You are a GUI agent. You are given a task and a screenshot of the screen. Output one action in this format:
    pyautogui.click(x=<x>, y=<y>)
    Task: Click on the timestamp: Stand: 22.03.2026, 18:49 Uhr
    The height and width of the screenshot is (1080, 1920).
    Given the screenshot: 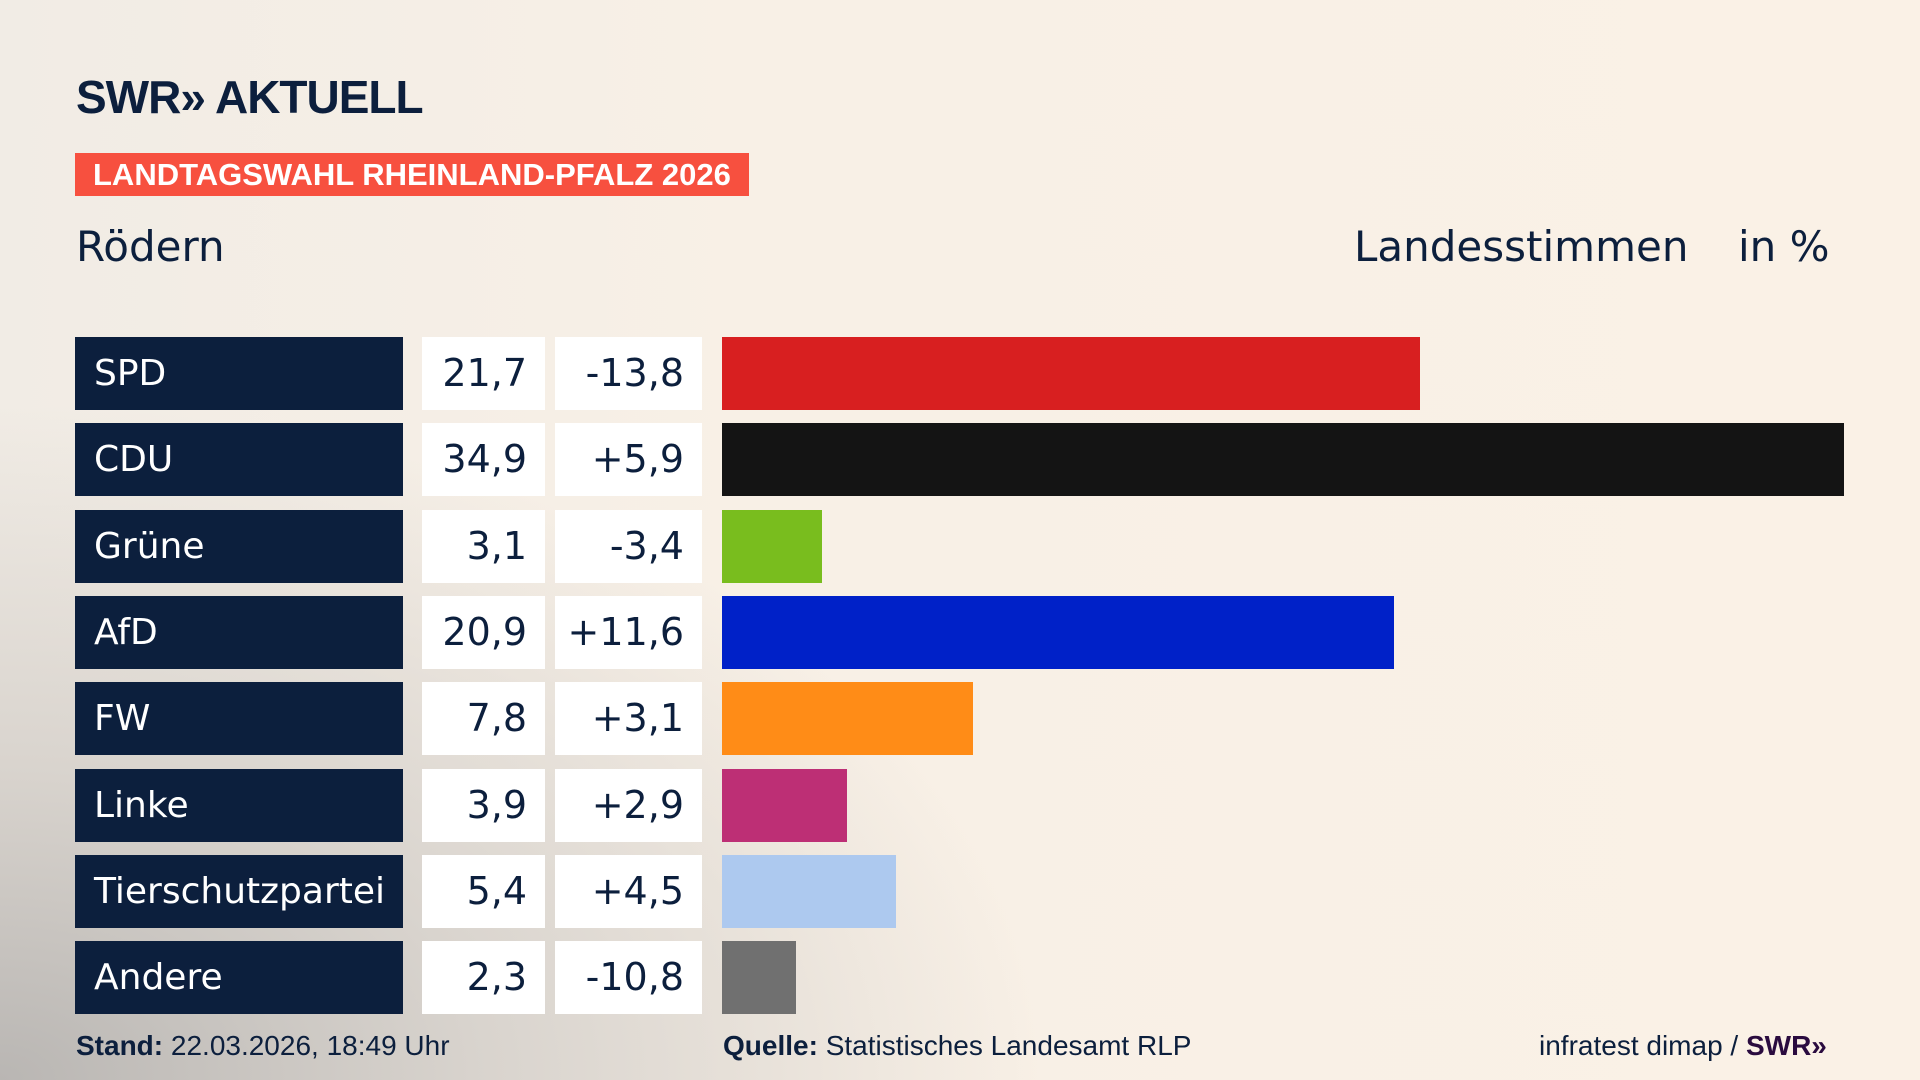 What is the action you would take?
    pyautogui.click(x=263, y=1046)
    